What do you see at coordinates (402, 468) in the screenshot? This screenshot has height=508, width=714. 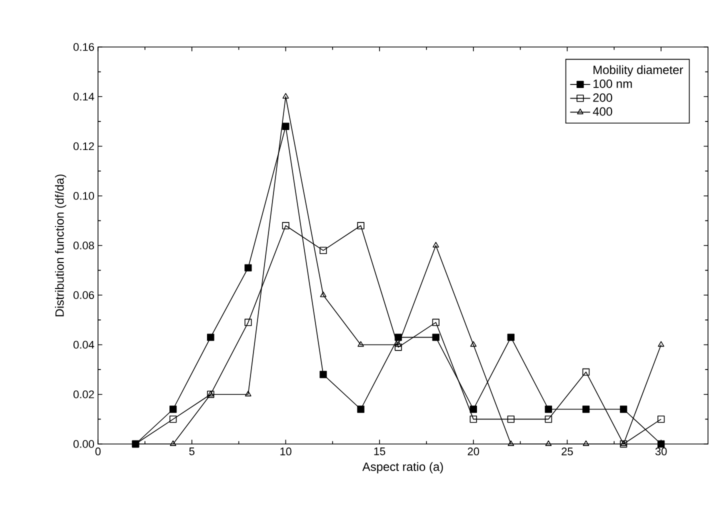 I see `x-axis-title: Aspect ratio (a)` at bounding box center [402, 468].